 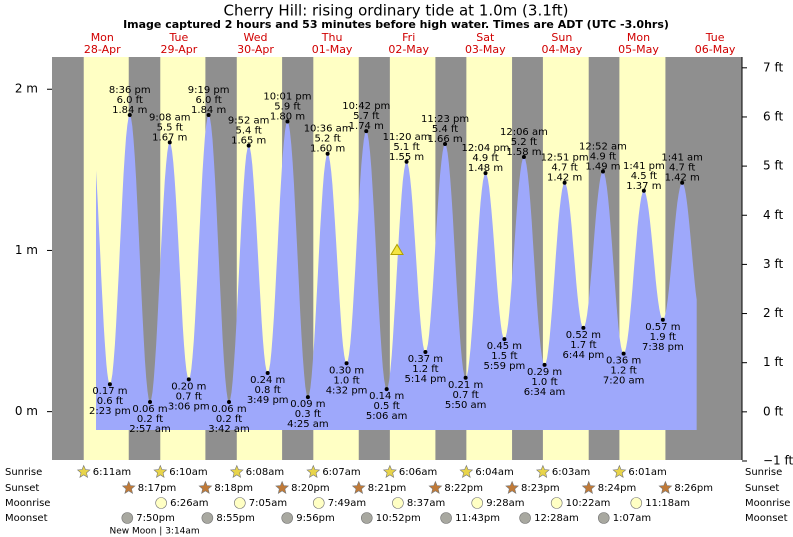 I want to click on day-date: 02-May, so click(x=408, y=49).